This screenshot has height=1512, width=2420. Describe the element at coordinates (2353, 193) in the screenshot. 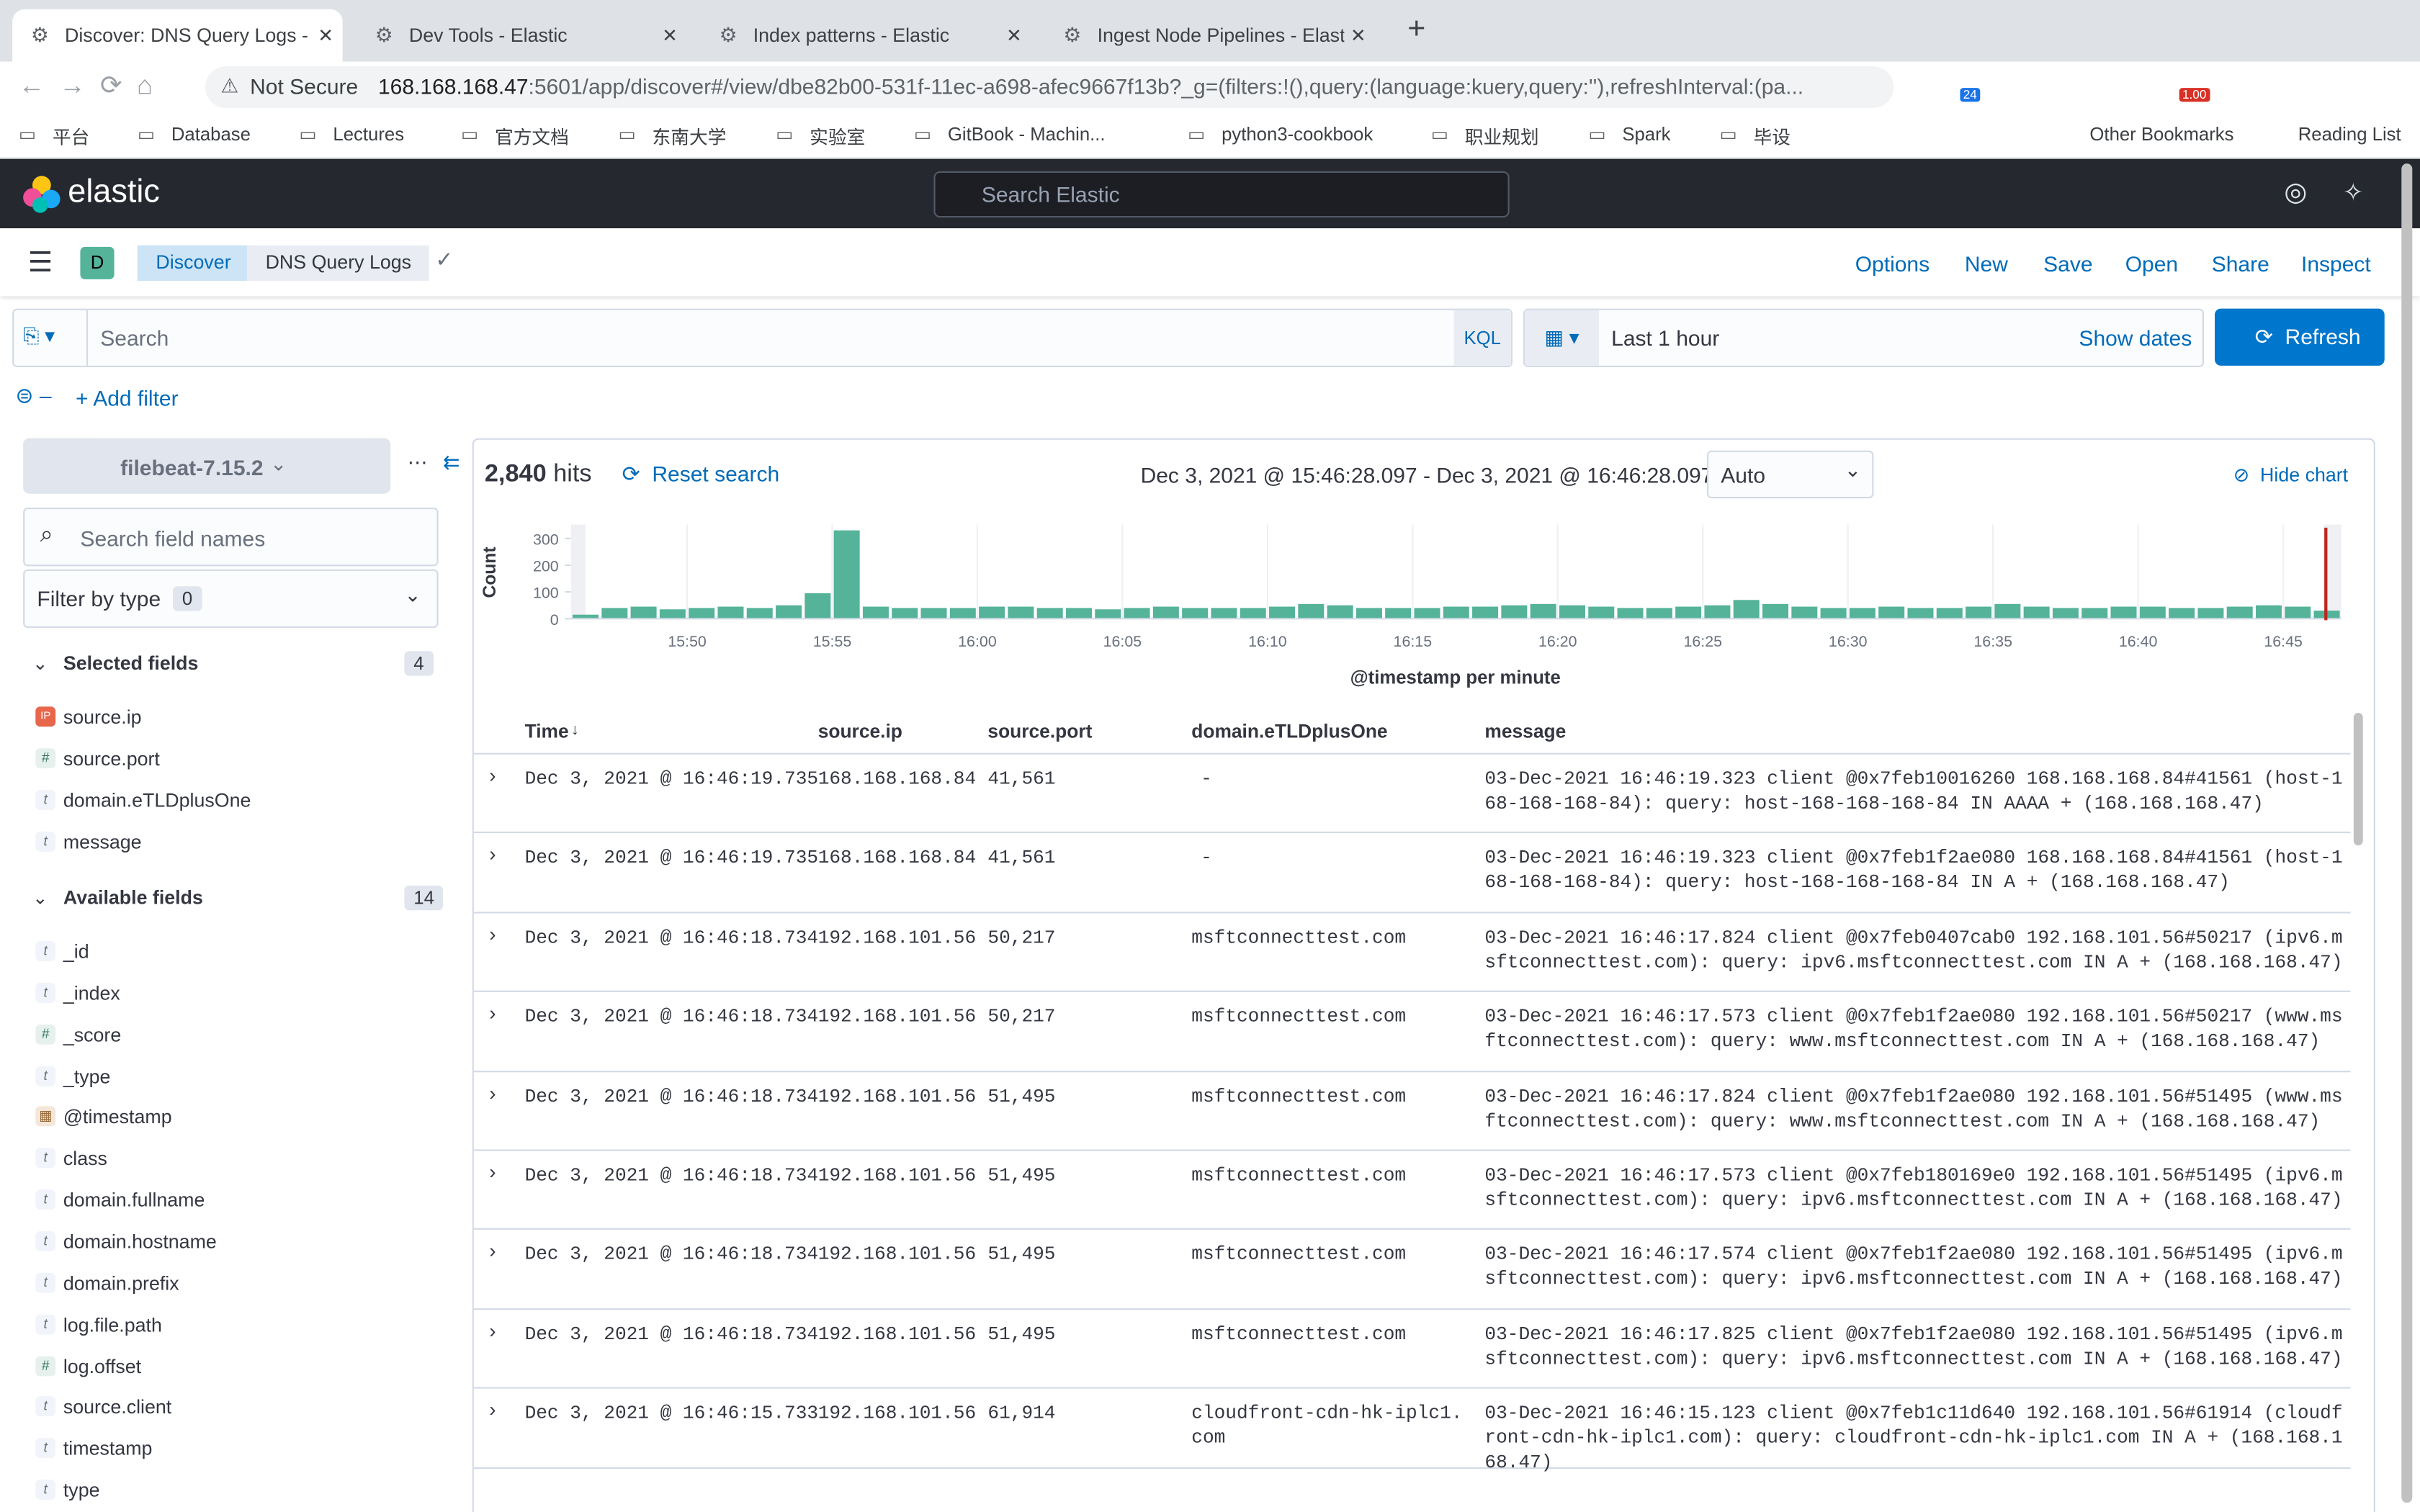

I see `news-icon: ✧` at that location.